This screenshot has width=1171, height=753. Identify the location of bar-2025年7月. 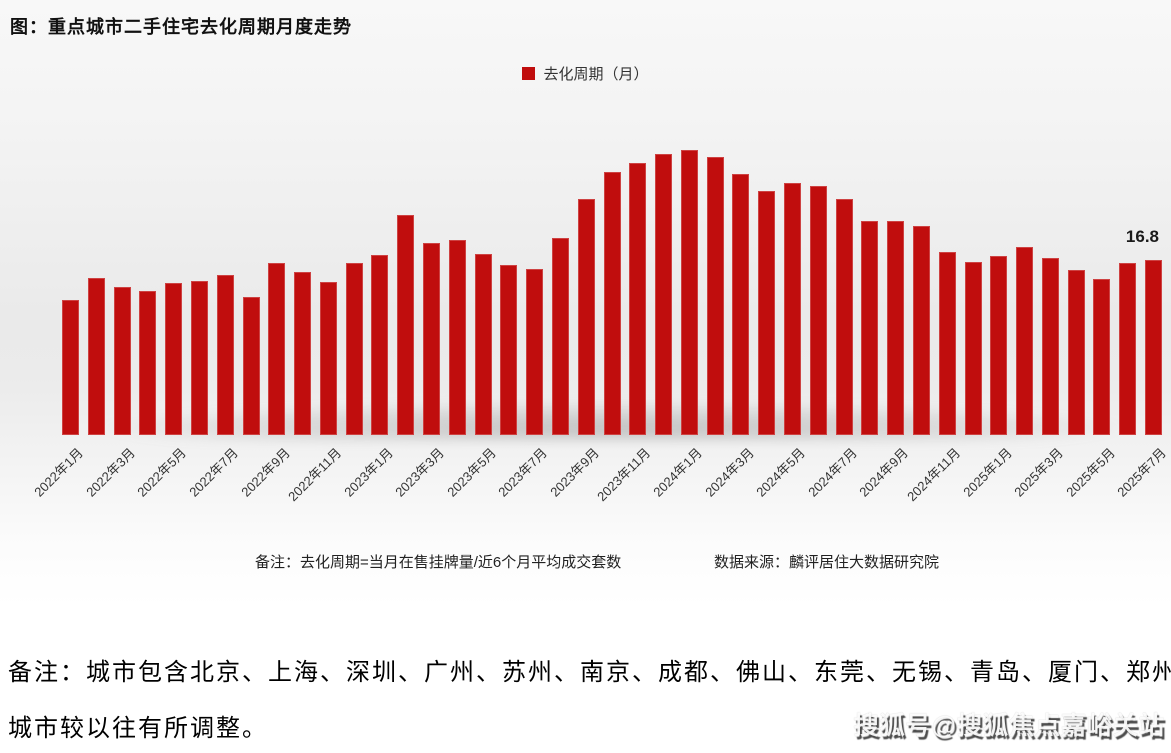
(1153, 347).